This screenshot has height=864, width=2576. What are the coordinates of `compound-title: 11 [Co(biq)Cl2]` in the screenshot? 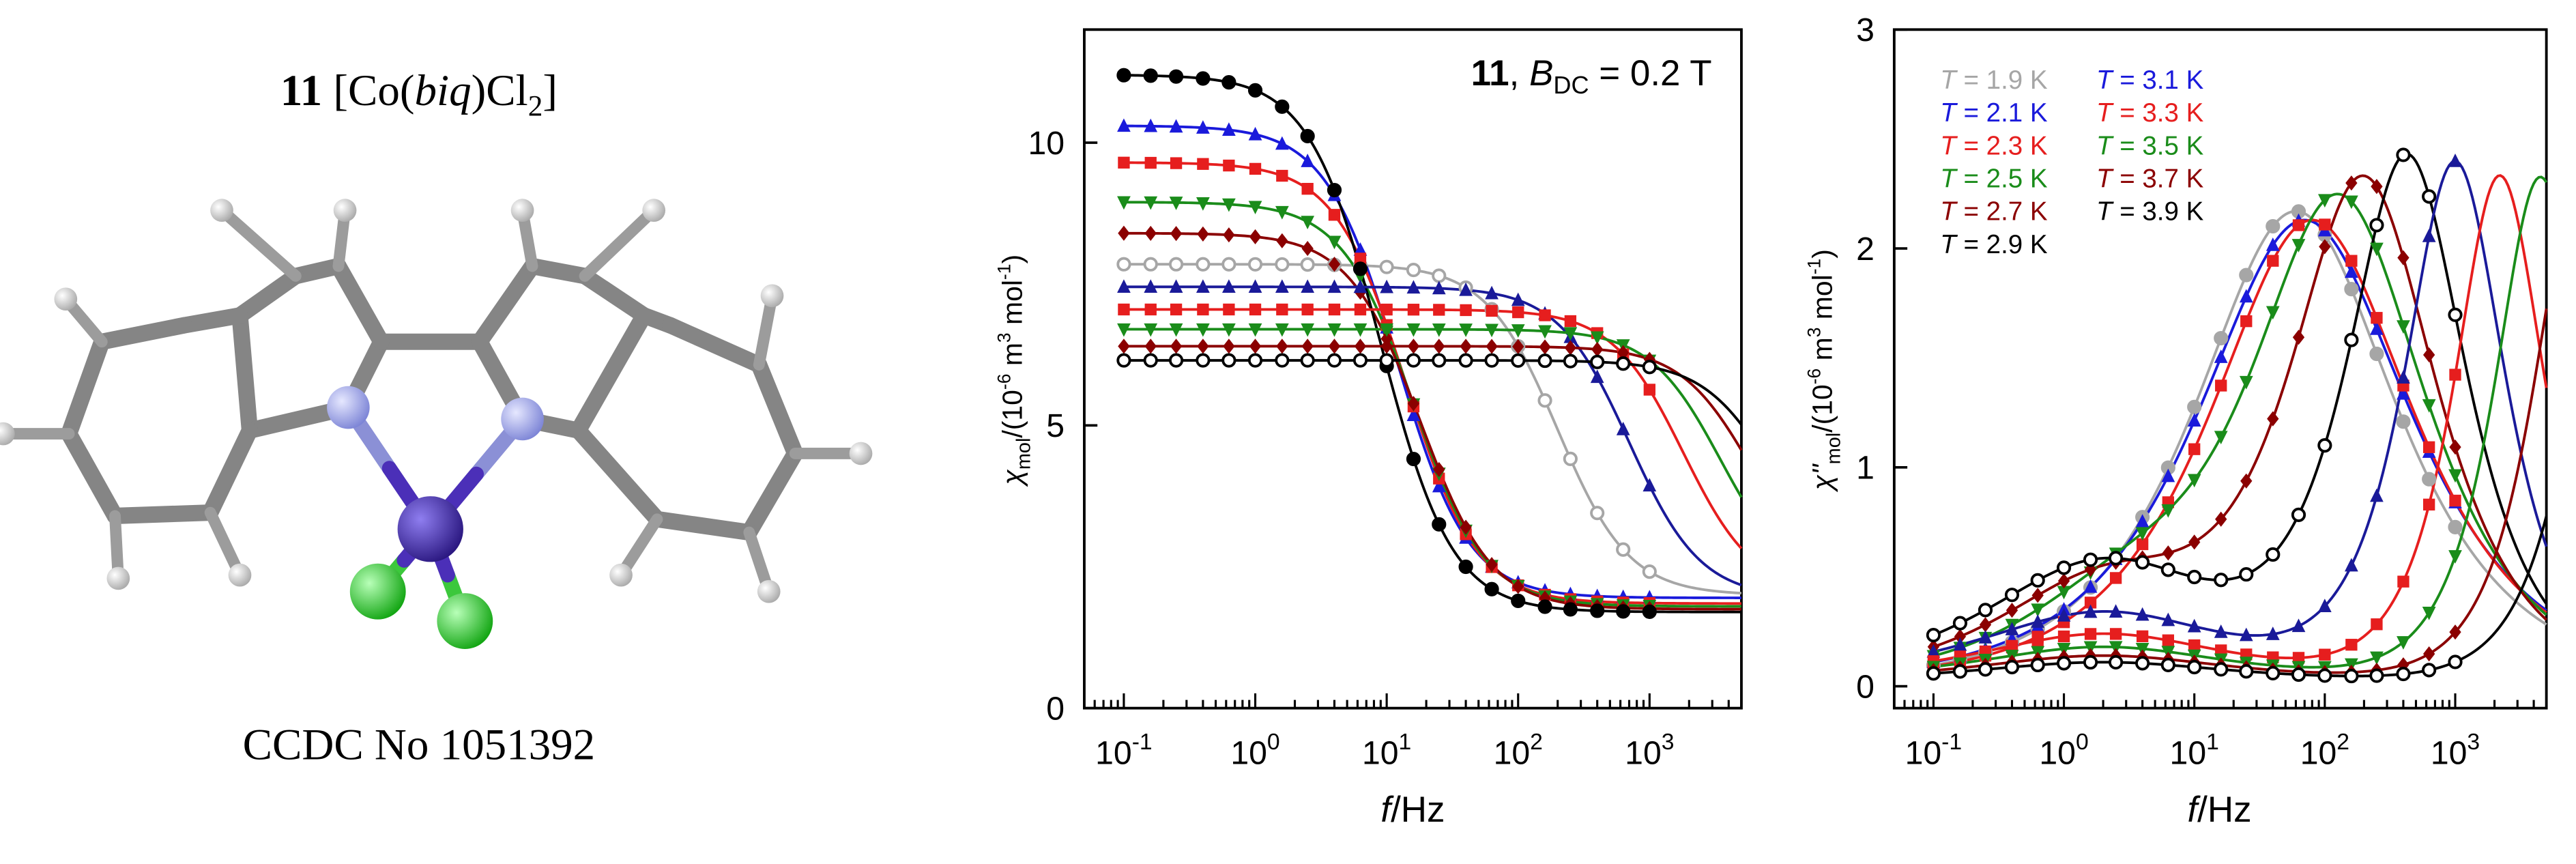 It's located at (419, 95).